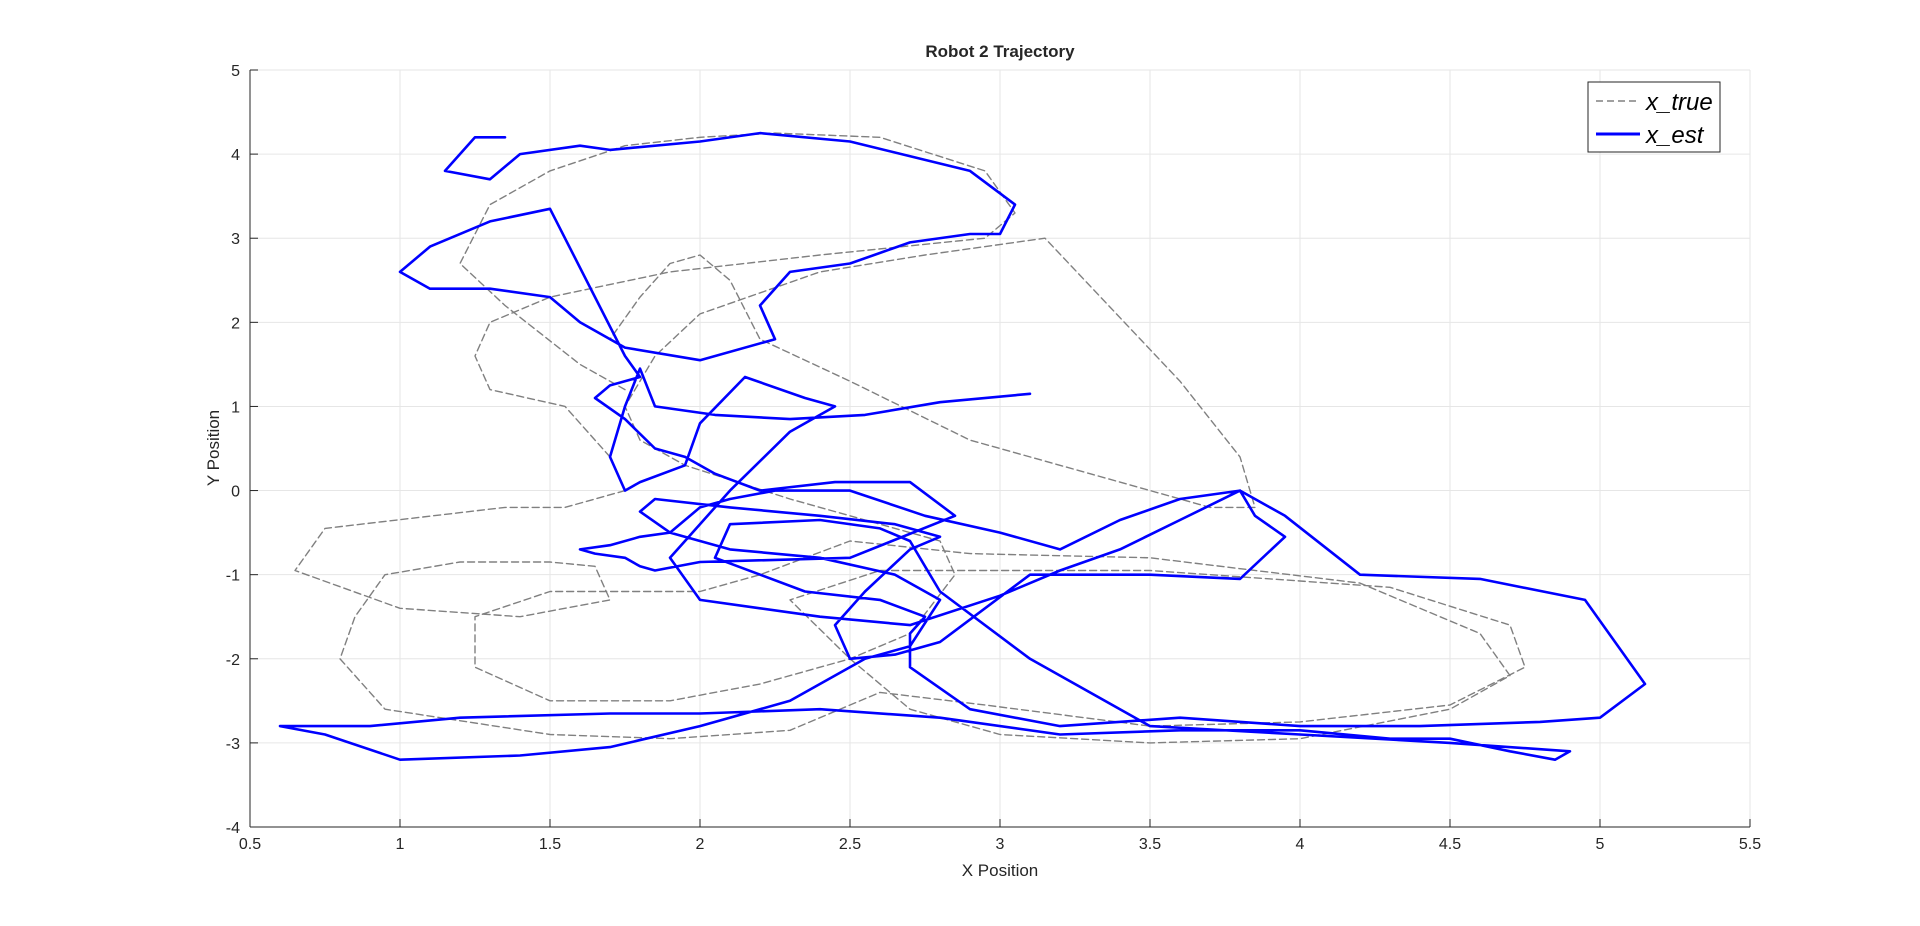 This screenshot has width=1920, height=926. I want to click on x-tick-label: 5.5, so click(1750, 844).